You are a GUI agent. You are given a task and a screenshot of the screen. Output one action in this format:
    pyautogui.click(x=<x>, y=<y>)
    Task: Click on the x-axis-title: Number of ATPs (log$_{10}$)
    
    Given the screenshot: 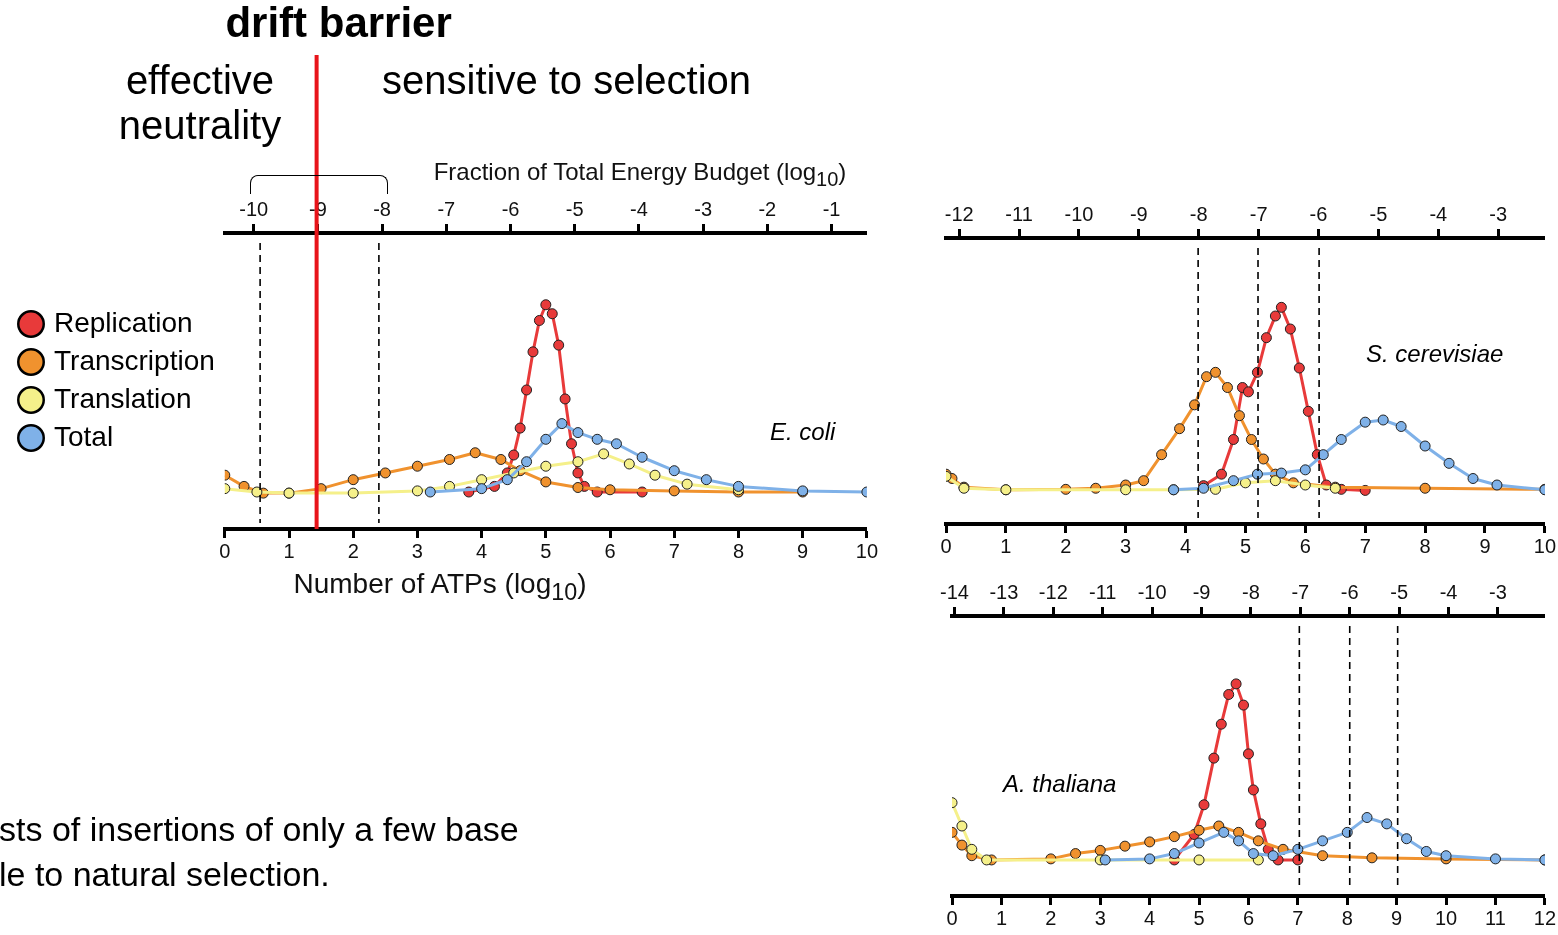 What is the action you would take?
    pyautogui.click(x=440, y=587)
    